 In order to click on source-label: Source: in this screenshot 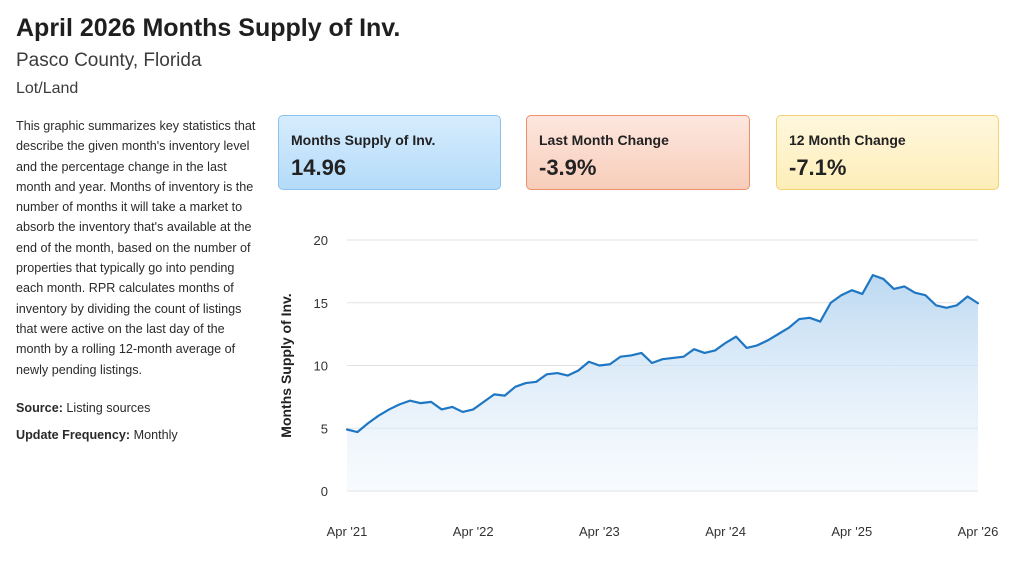, I will do `click(39, 408)`.